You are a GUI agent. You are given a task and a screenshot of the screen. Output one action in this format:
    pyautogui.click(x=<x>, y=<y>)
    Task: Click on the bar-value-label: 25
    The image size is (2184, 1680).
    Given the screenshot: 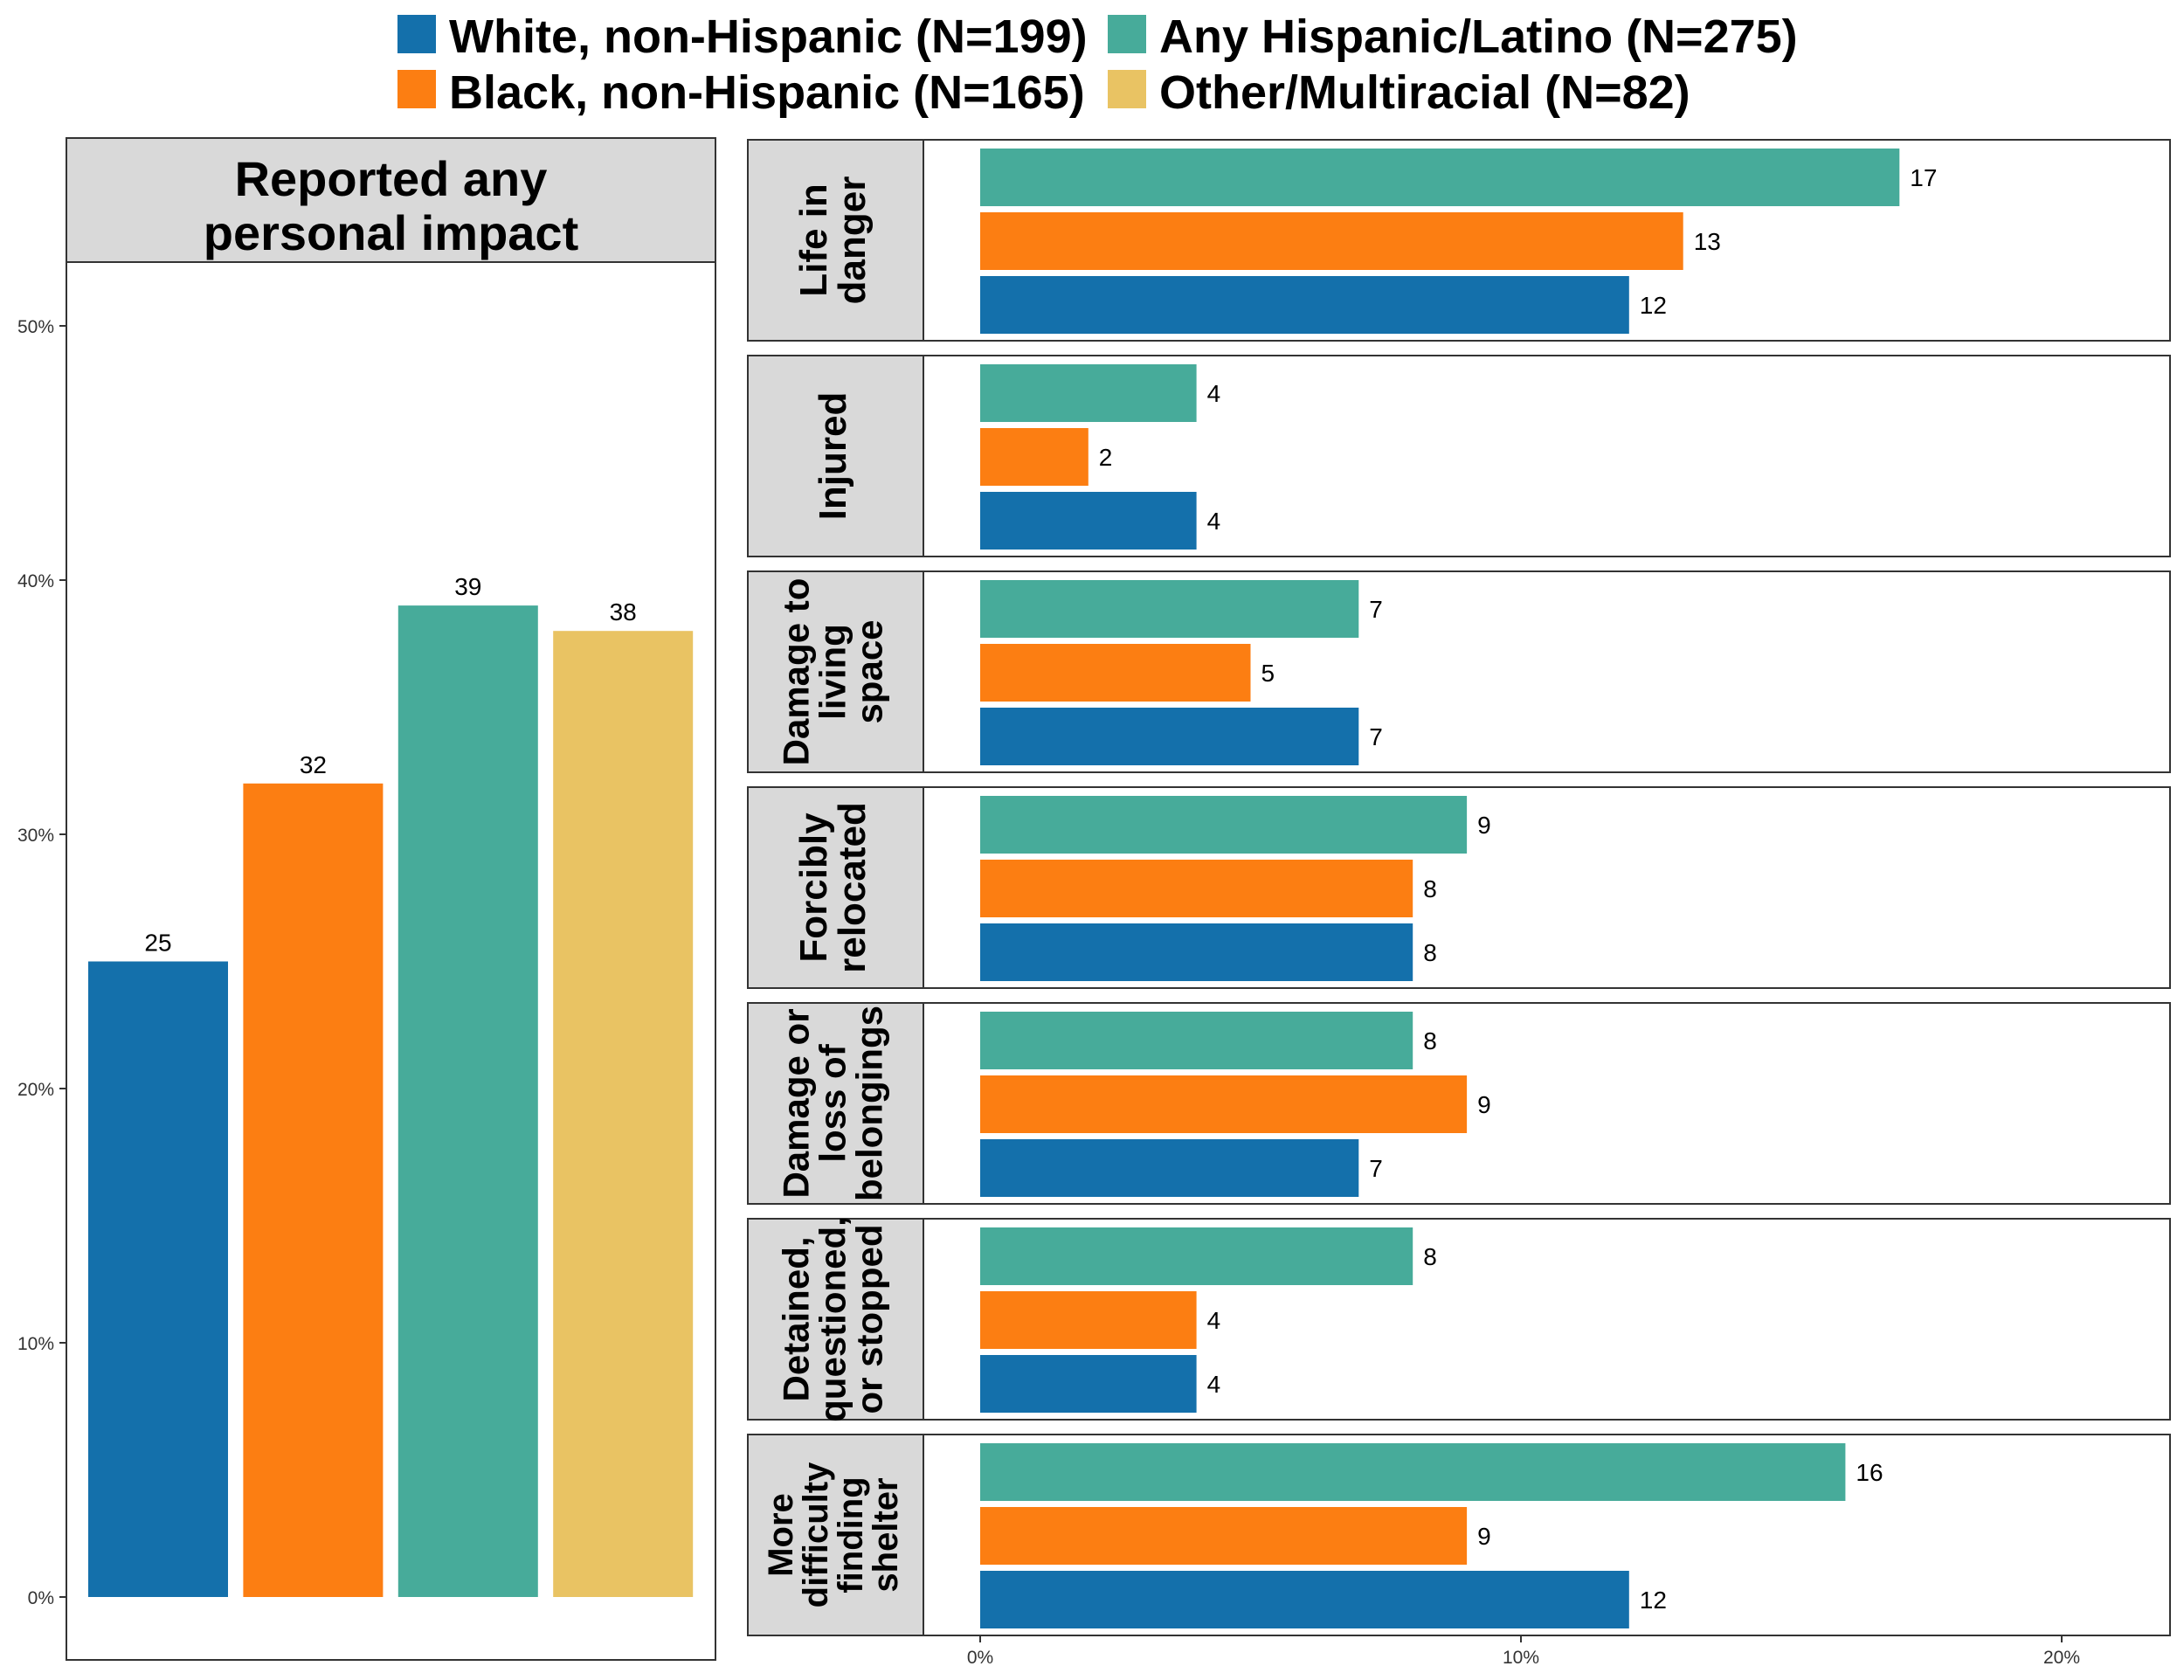 What is the action you would take?
    pyautogui.click(x=157, y=943)
    